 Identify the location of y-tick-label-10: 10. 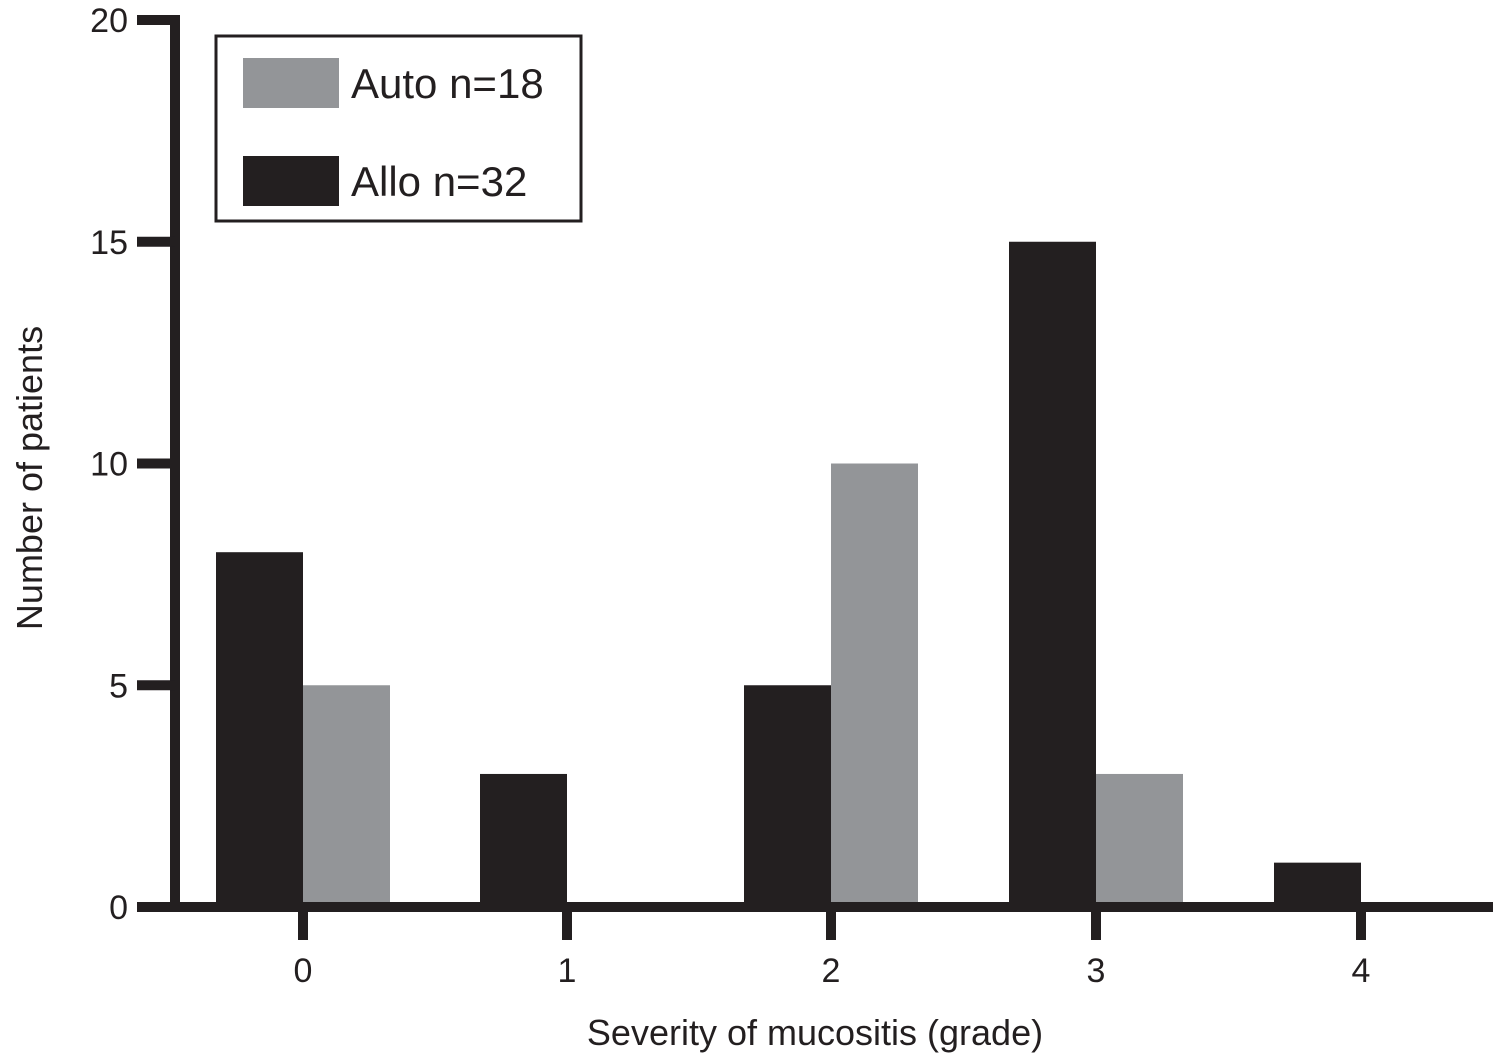
(109, 465).